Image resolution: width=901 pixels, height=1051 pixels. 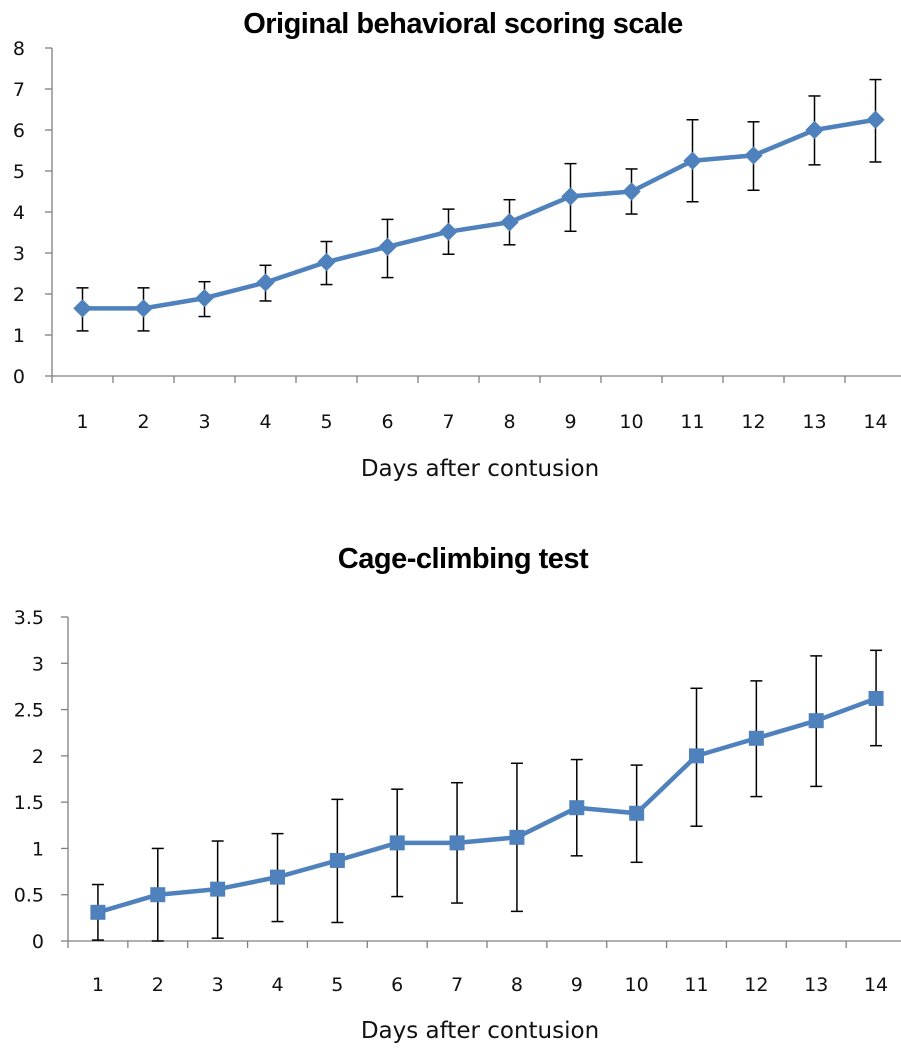 What do you see at coordinates (29, 896) in the screenshot?
I see `y-tick-label: 0.5` at bounding box center [29, 896].